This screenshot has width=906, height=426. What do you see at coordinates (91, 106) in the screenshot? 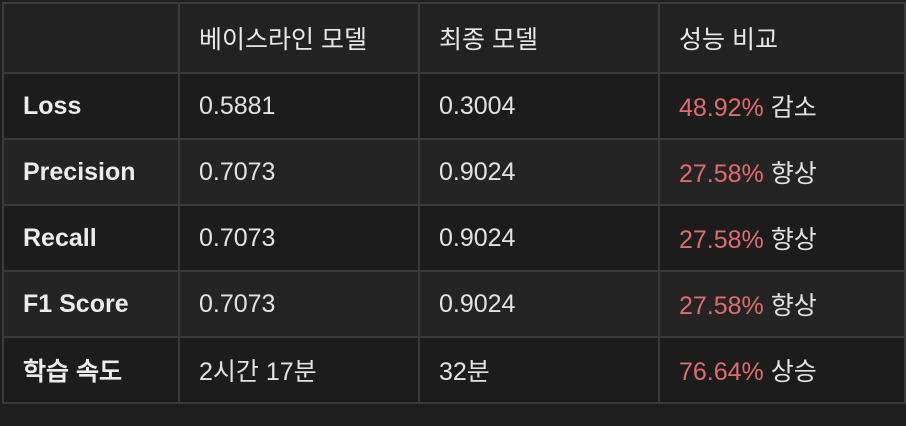
I see `metric-label: Loss` at bounding box center [91, 106].